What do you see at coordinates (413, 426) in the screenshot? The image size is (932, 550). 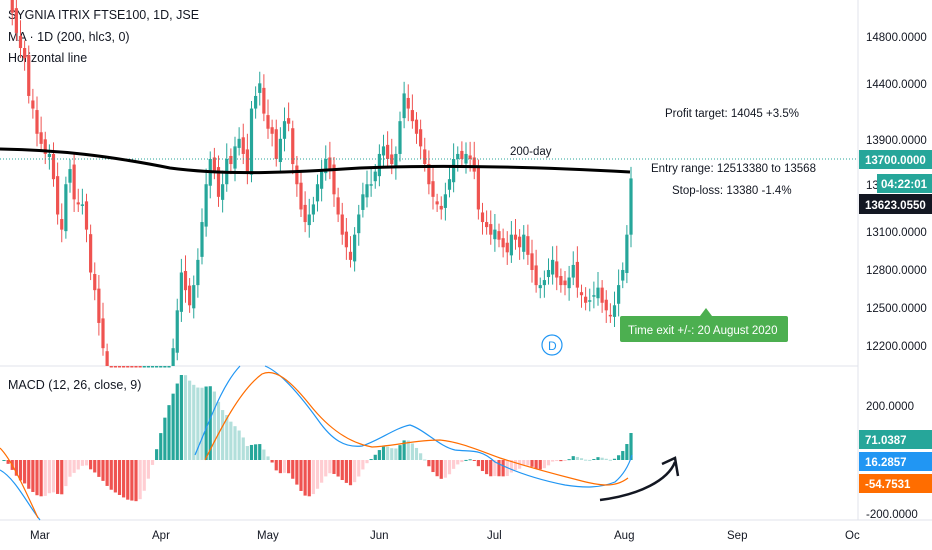 I see `macd-line` at bounding box center [413, 426].